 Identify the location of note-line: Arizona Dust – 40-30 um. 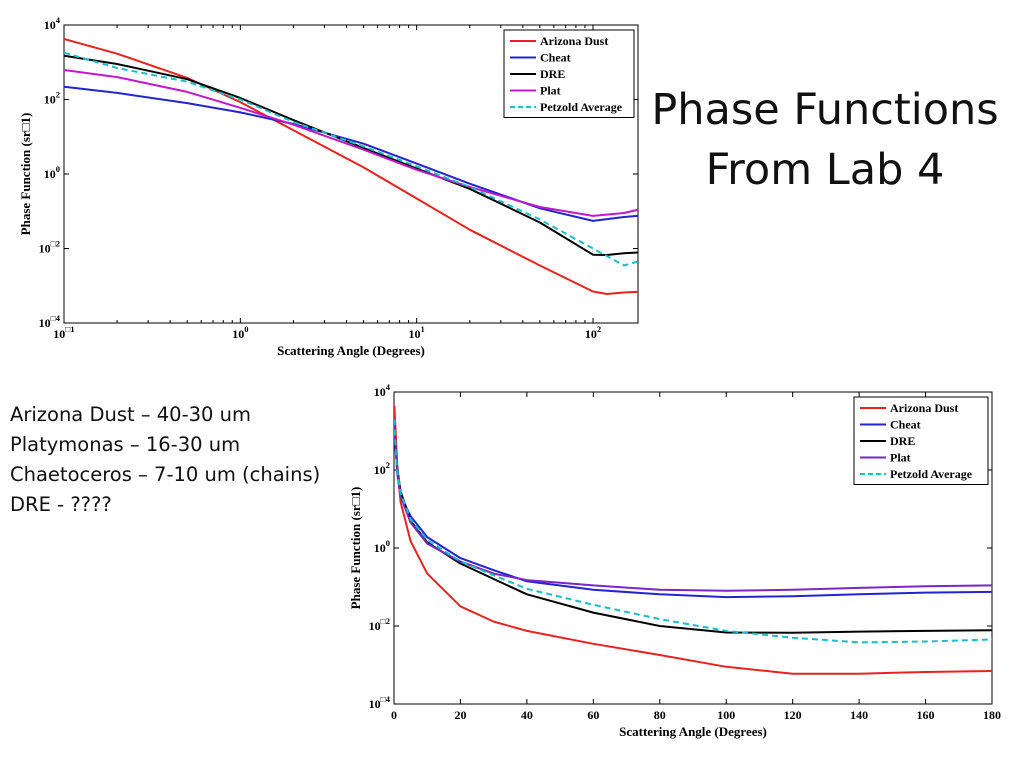
(130, 414).